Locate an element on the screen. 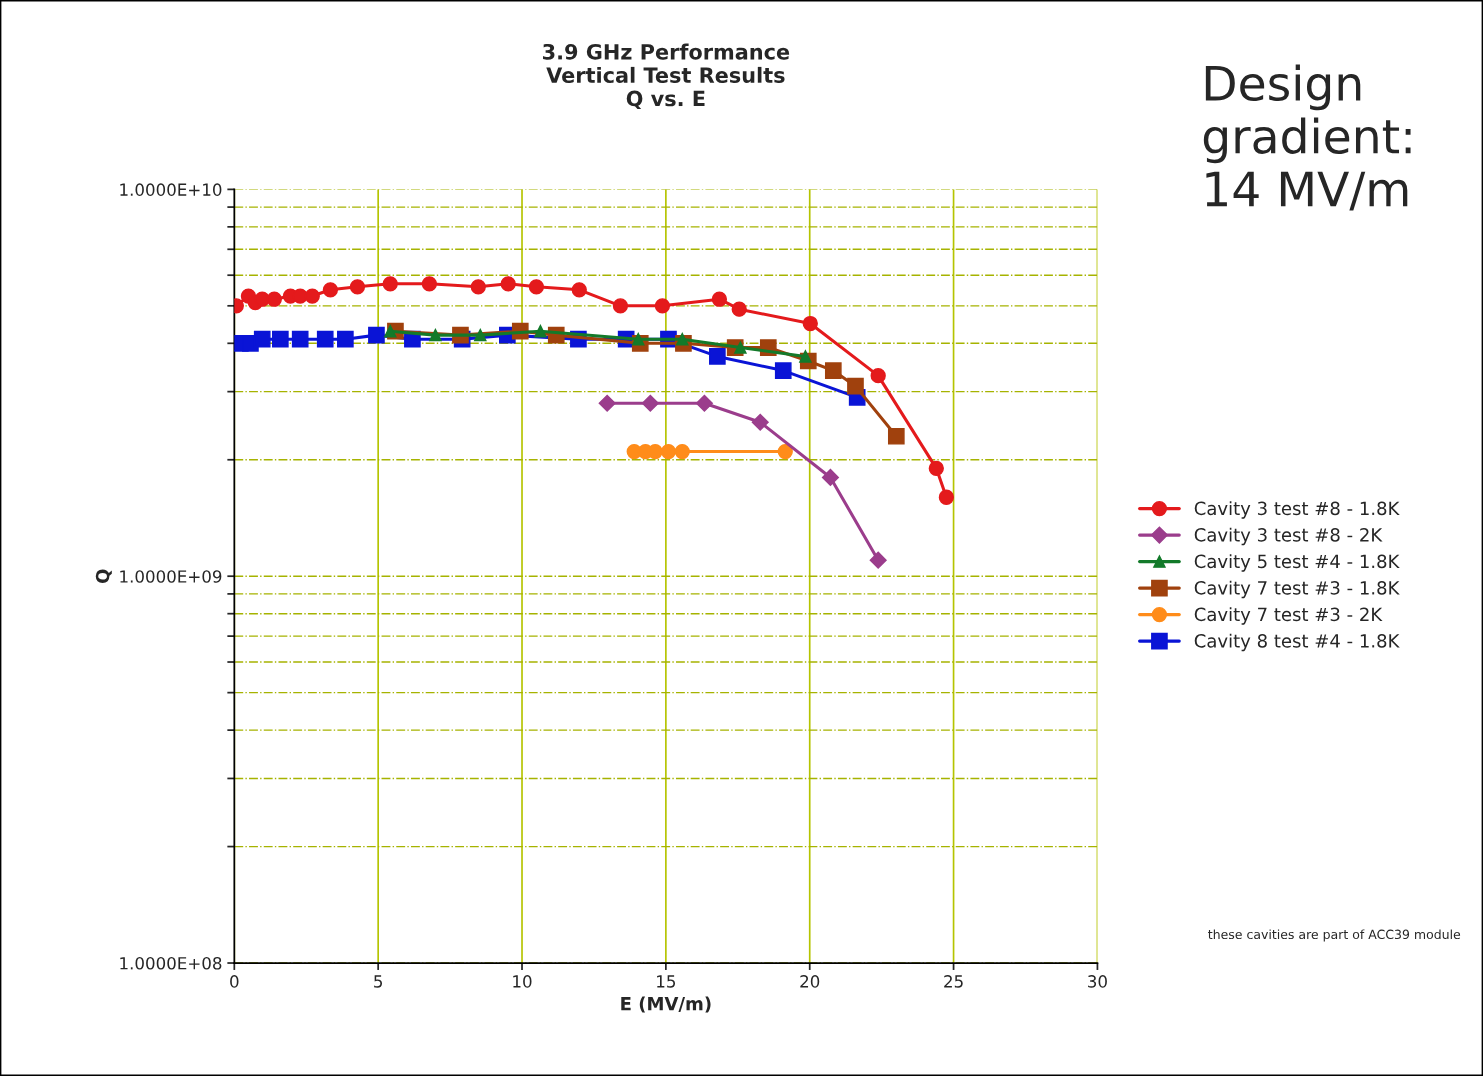 Image resolution: width=1483 pixels, height=1076 pixels. legend-label: Cavity 3 test #8 - 2K is located at coordinates (1288, 536).